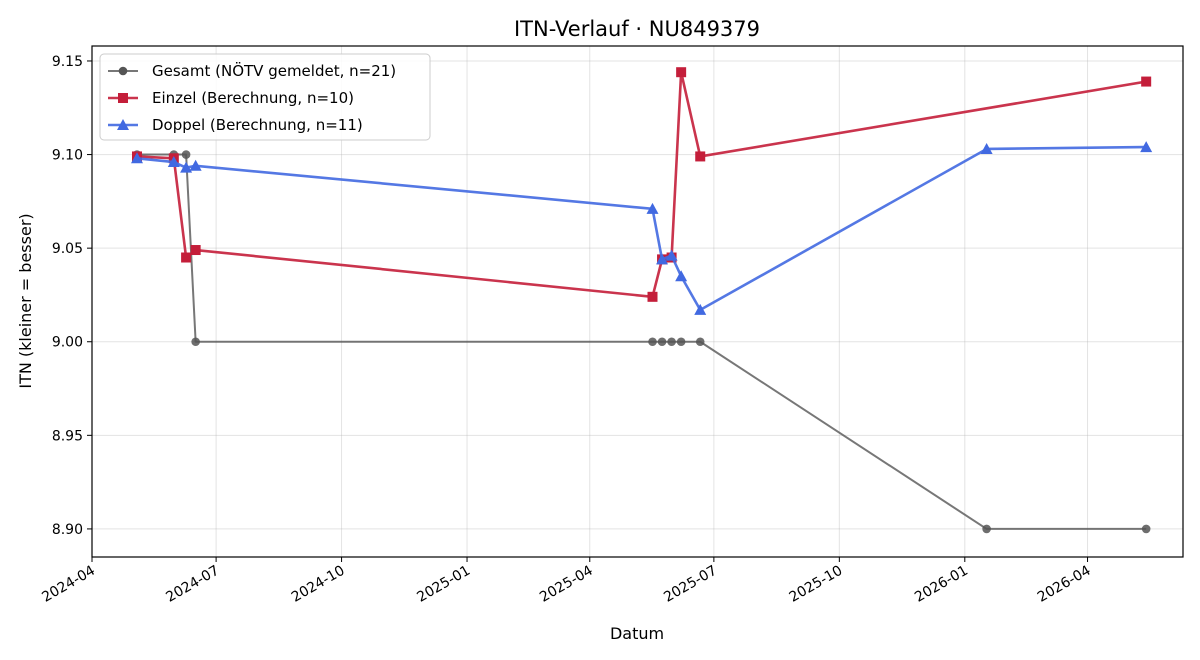 The width and height of the screenshot is (1200, 660). I want to click on legend-label: Doppel (Berechnung, n=11), so click(257, 125).